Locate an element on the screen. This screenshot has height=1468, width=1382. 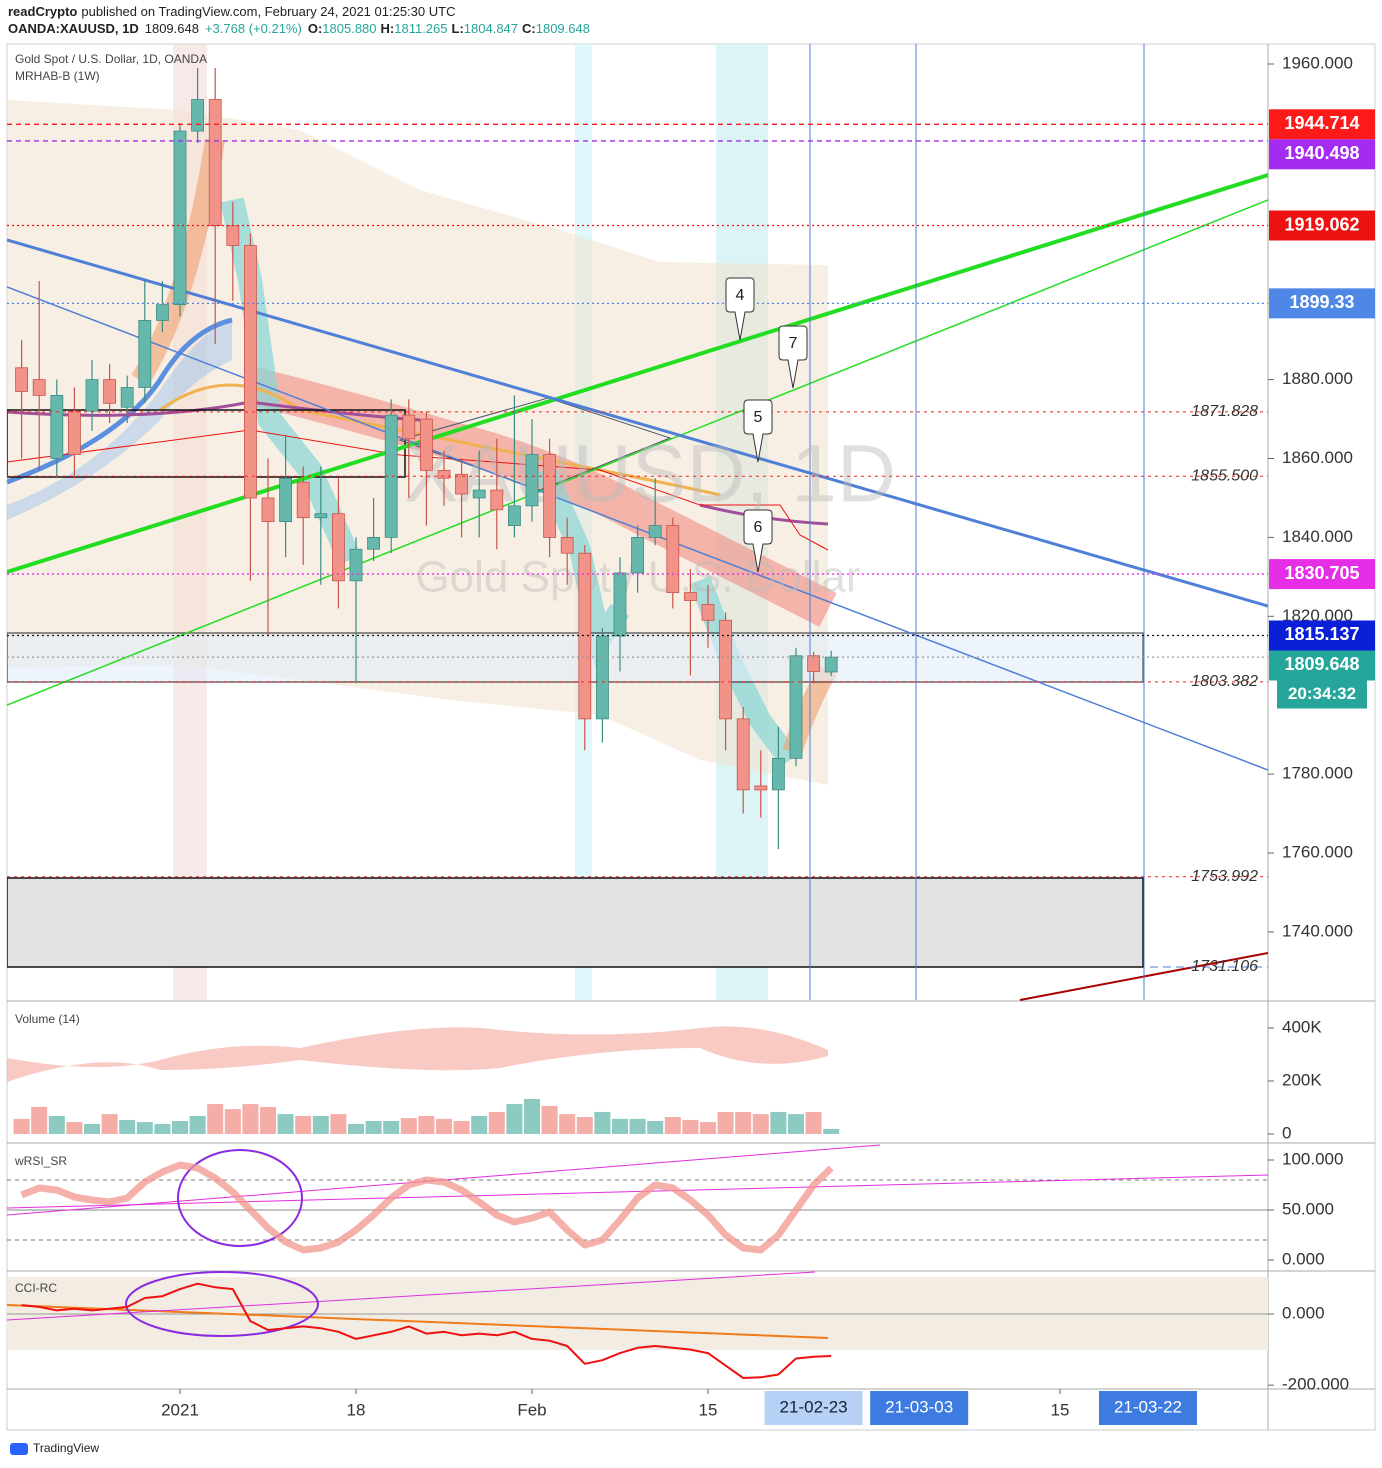
pane-title: Volume (14) is located at coordinates (47, 1019).